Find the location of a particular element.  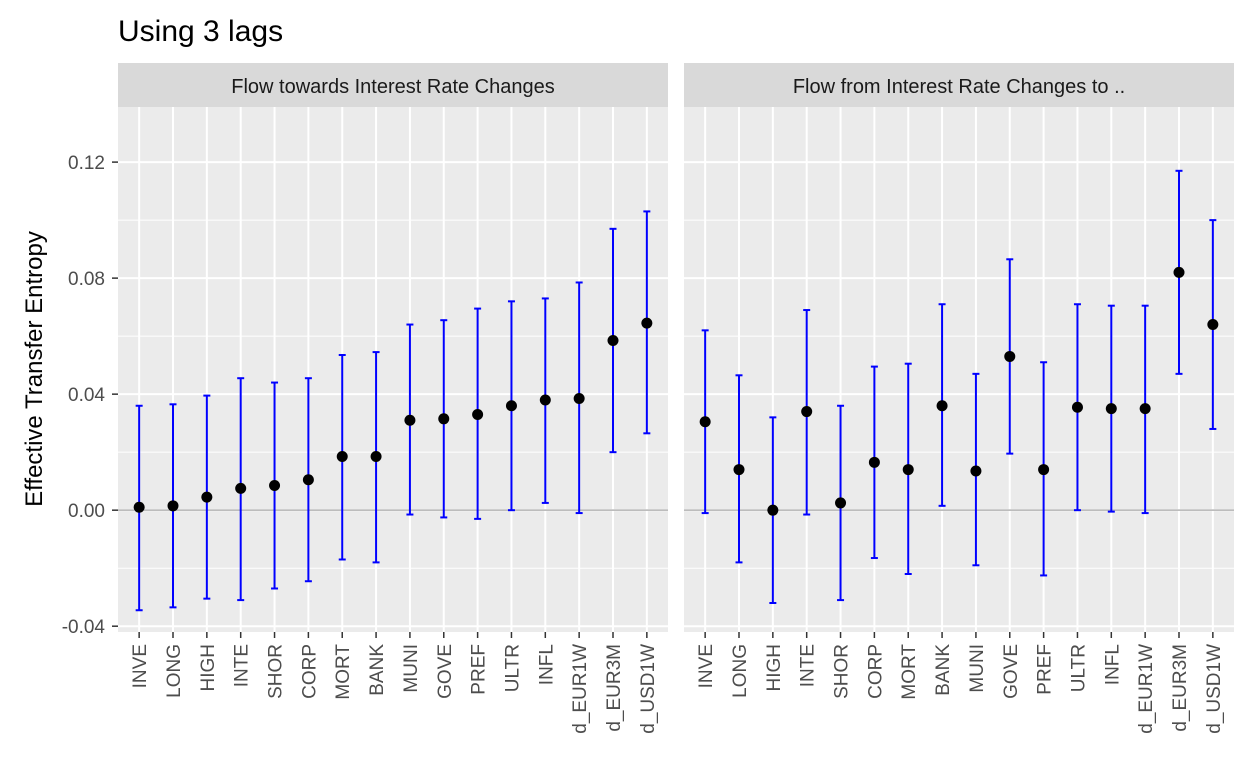

y-tick-label: 0.00 is located at coordinates (86, 511).